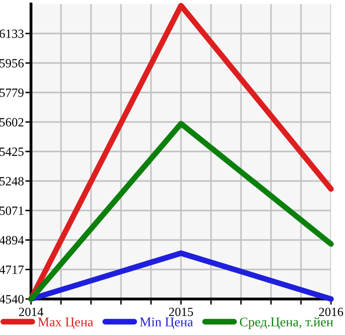  I want to click on legend-label: Сред.Цена, т.йен, so click(287, 323).